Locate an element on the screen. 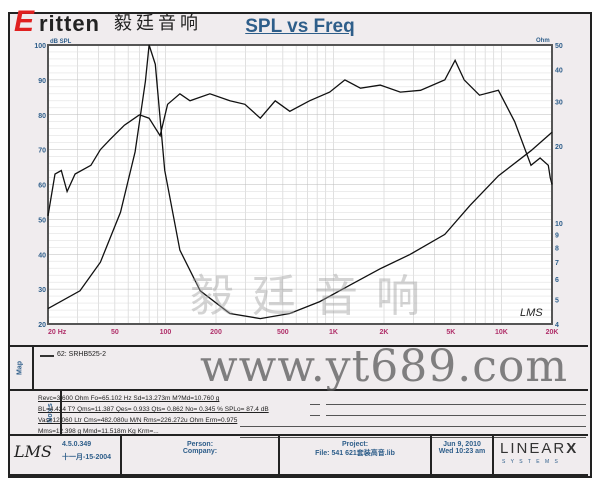 This screenshot has height=480, width=600. x-tick-label: 500 is located at coordinates (283, 332).